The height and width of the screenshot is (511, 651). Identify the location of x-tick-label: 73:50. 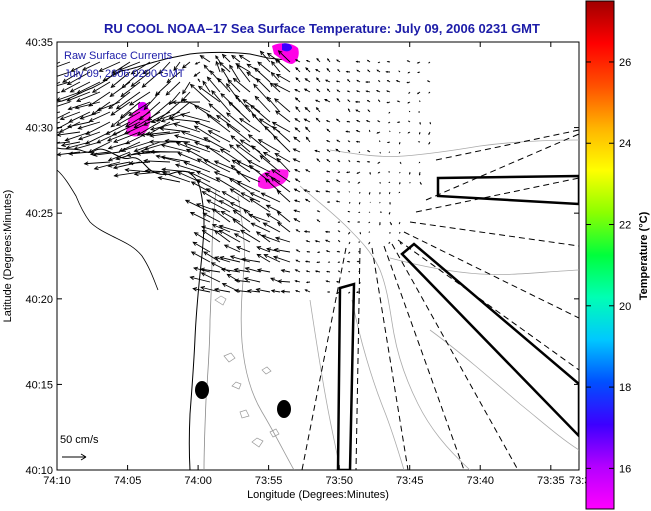
(339, 481).